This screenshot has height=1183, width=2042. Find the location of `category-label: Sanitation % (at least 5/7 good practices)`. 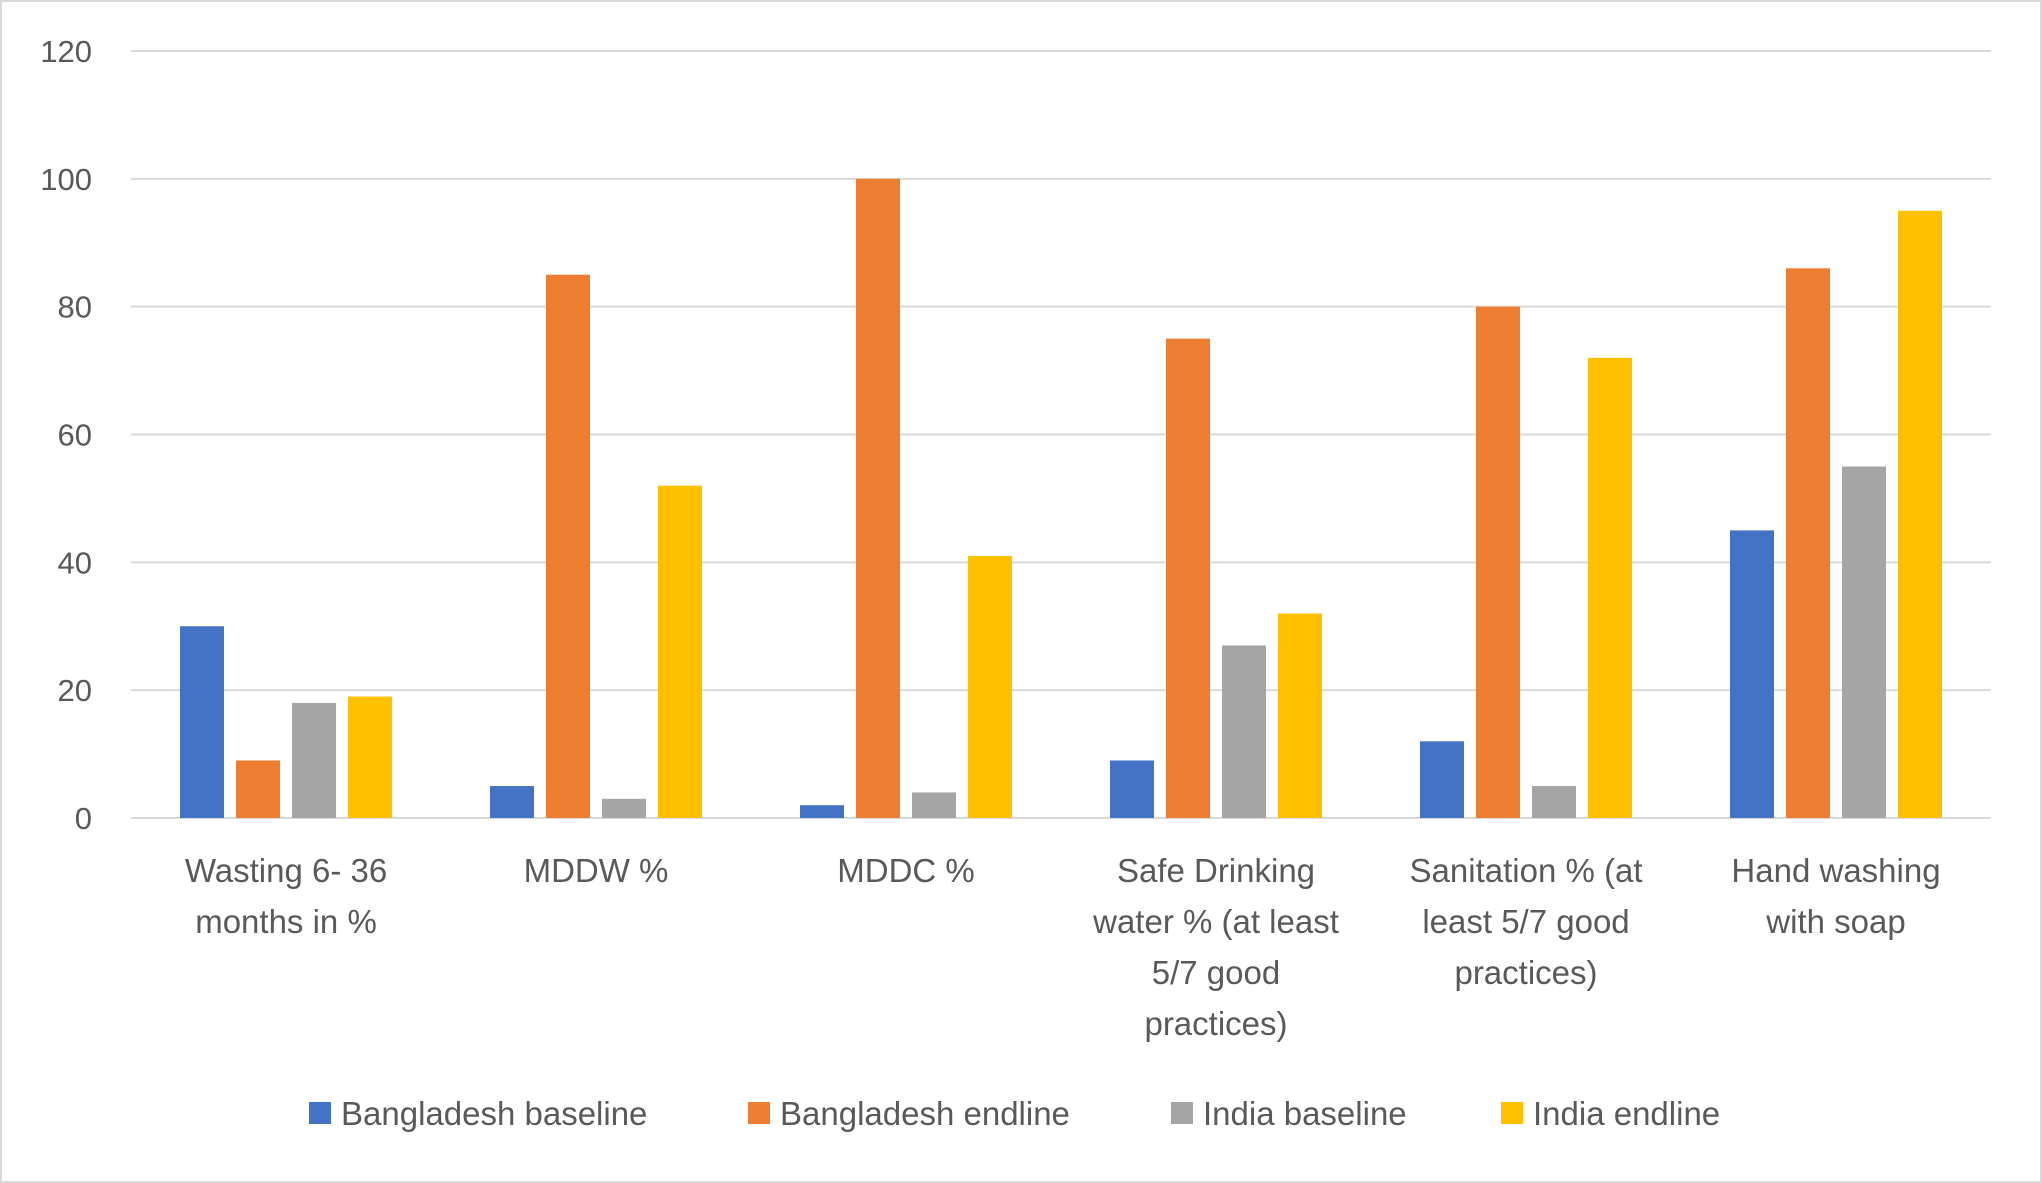

category-label: Sanitation % (at least 5/7 good practices) is located at coordinates (1526, 921).